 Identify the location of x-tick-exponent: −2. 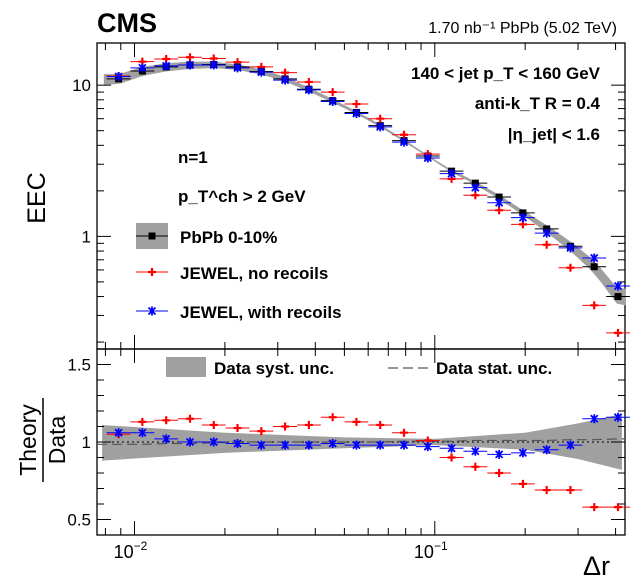
(141, 546).